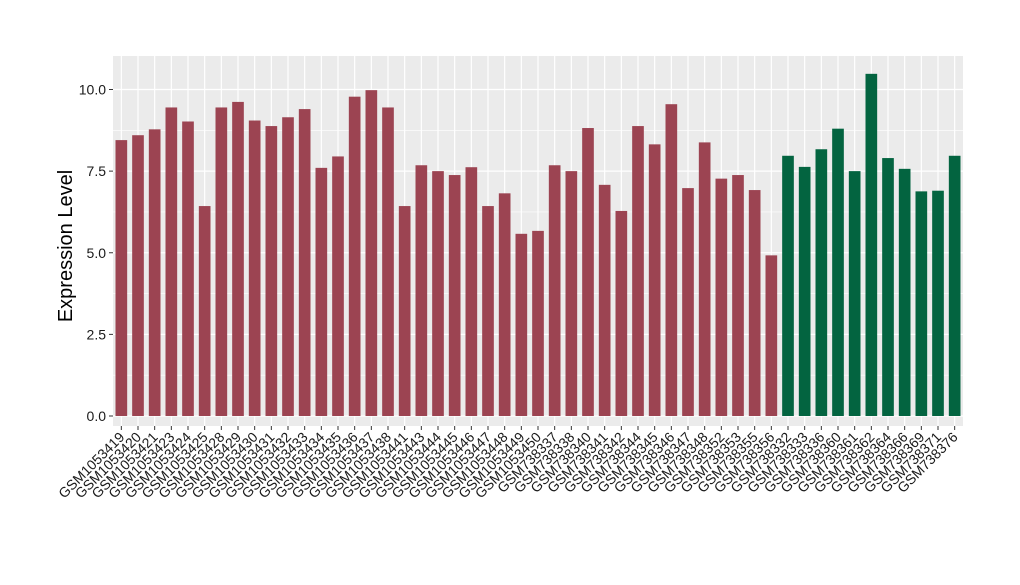 This screenshot has height=585, width=1020. Describe the element at coordinates (97, 171) in the screenshot. I see `y-tick-label: 7.5` at that location.